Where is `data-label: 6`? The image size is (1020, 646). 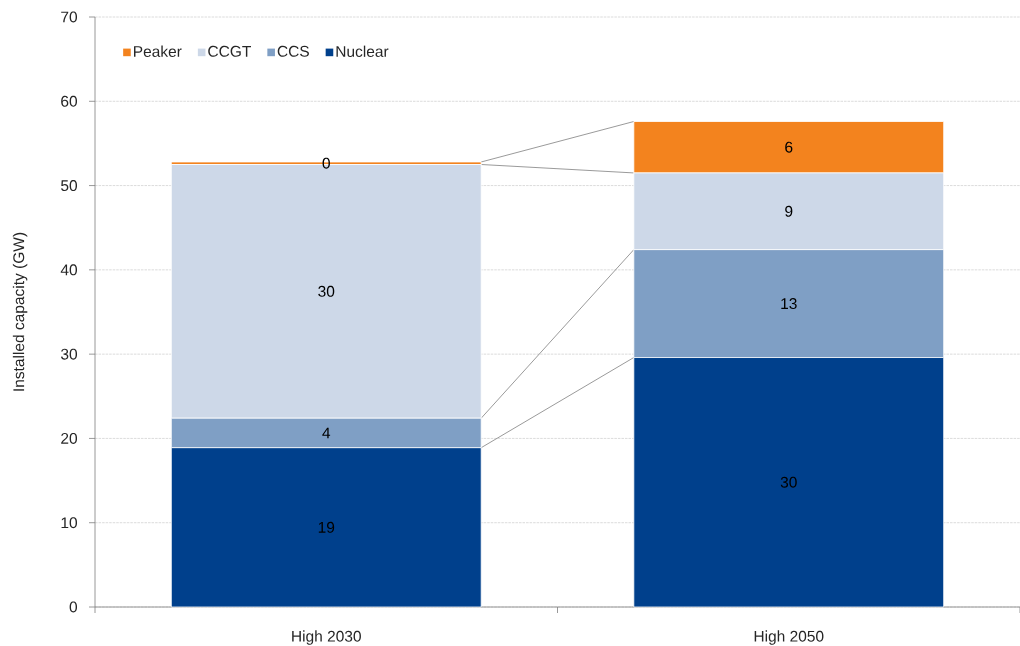 data-label: 6 is located at coordinates (789, 147).